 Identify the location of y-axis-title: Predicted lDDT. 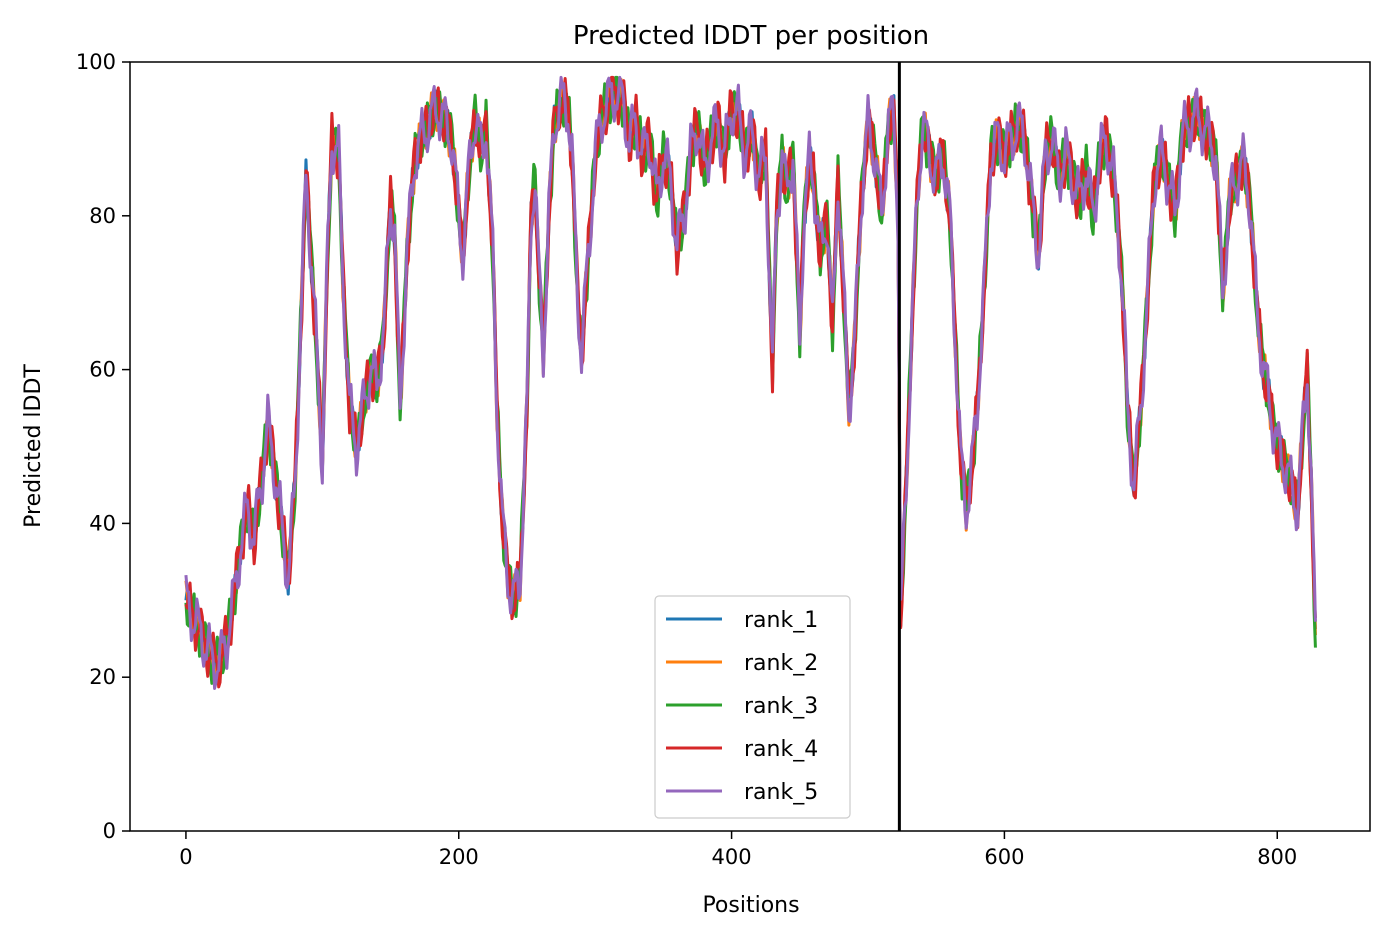
(33, 446).